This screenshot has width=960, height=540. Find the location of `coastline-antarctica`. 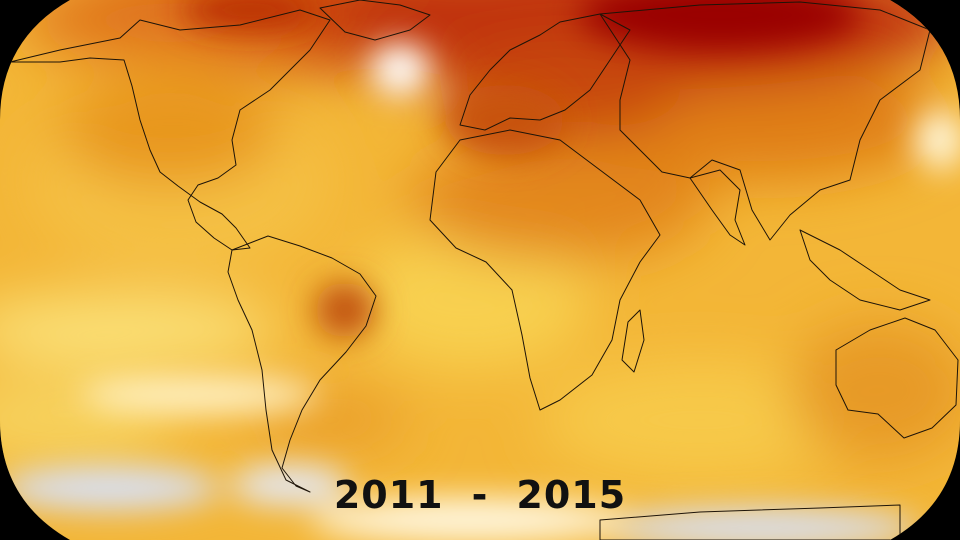

coastline-antarctica is located at coordinates (750, 522).